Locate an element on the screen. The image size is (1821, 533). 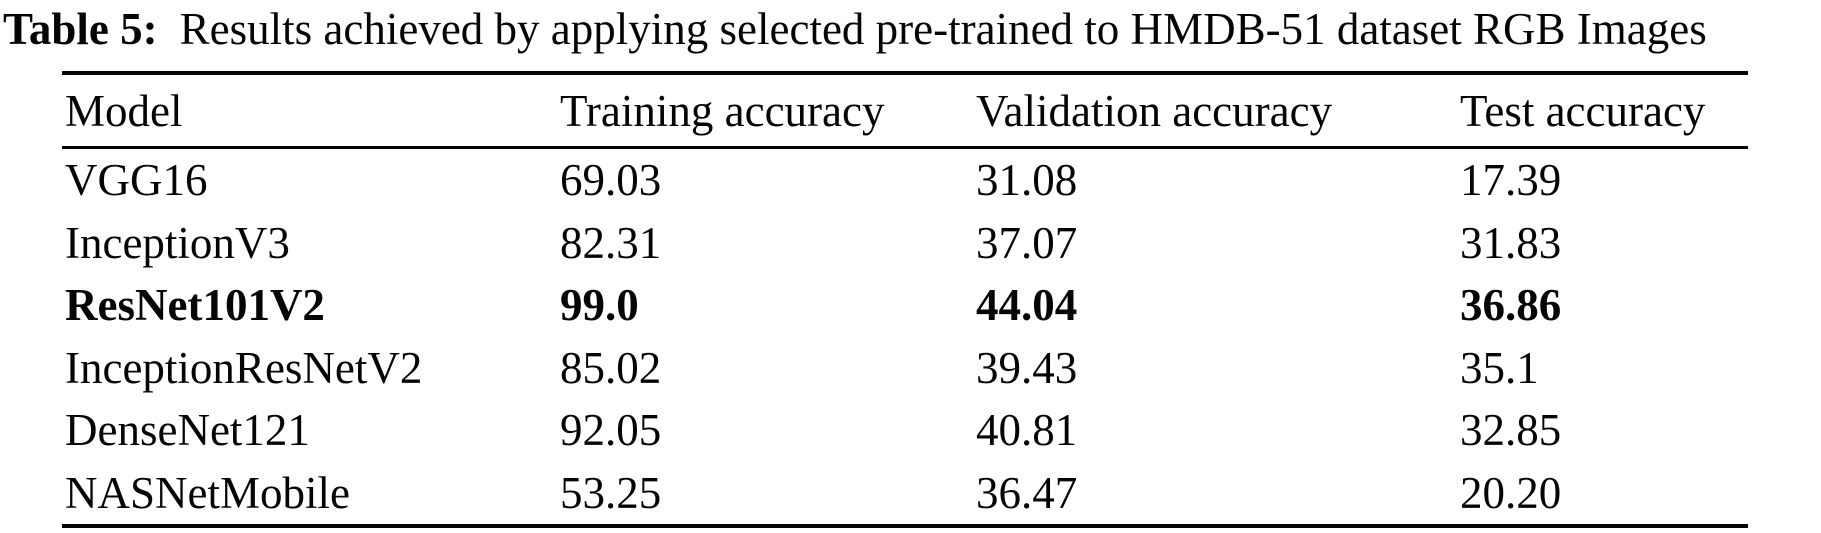
training-accuracy-cell: 69.03 is located at coordinates (611, 180).